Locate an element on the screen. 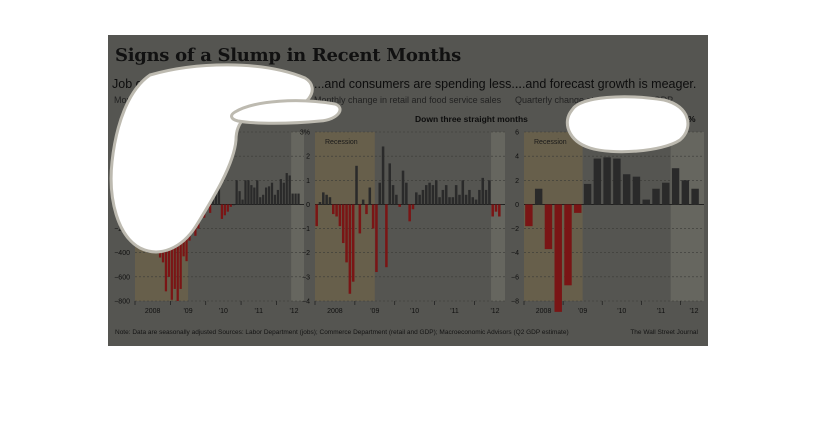 This screenshot has width=816, height=440. panel-1-y-tick-label: −800 is located at coordinates (122, 302).